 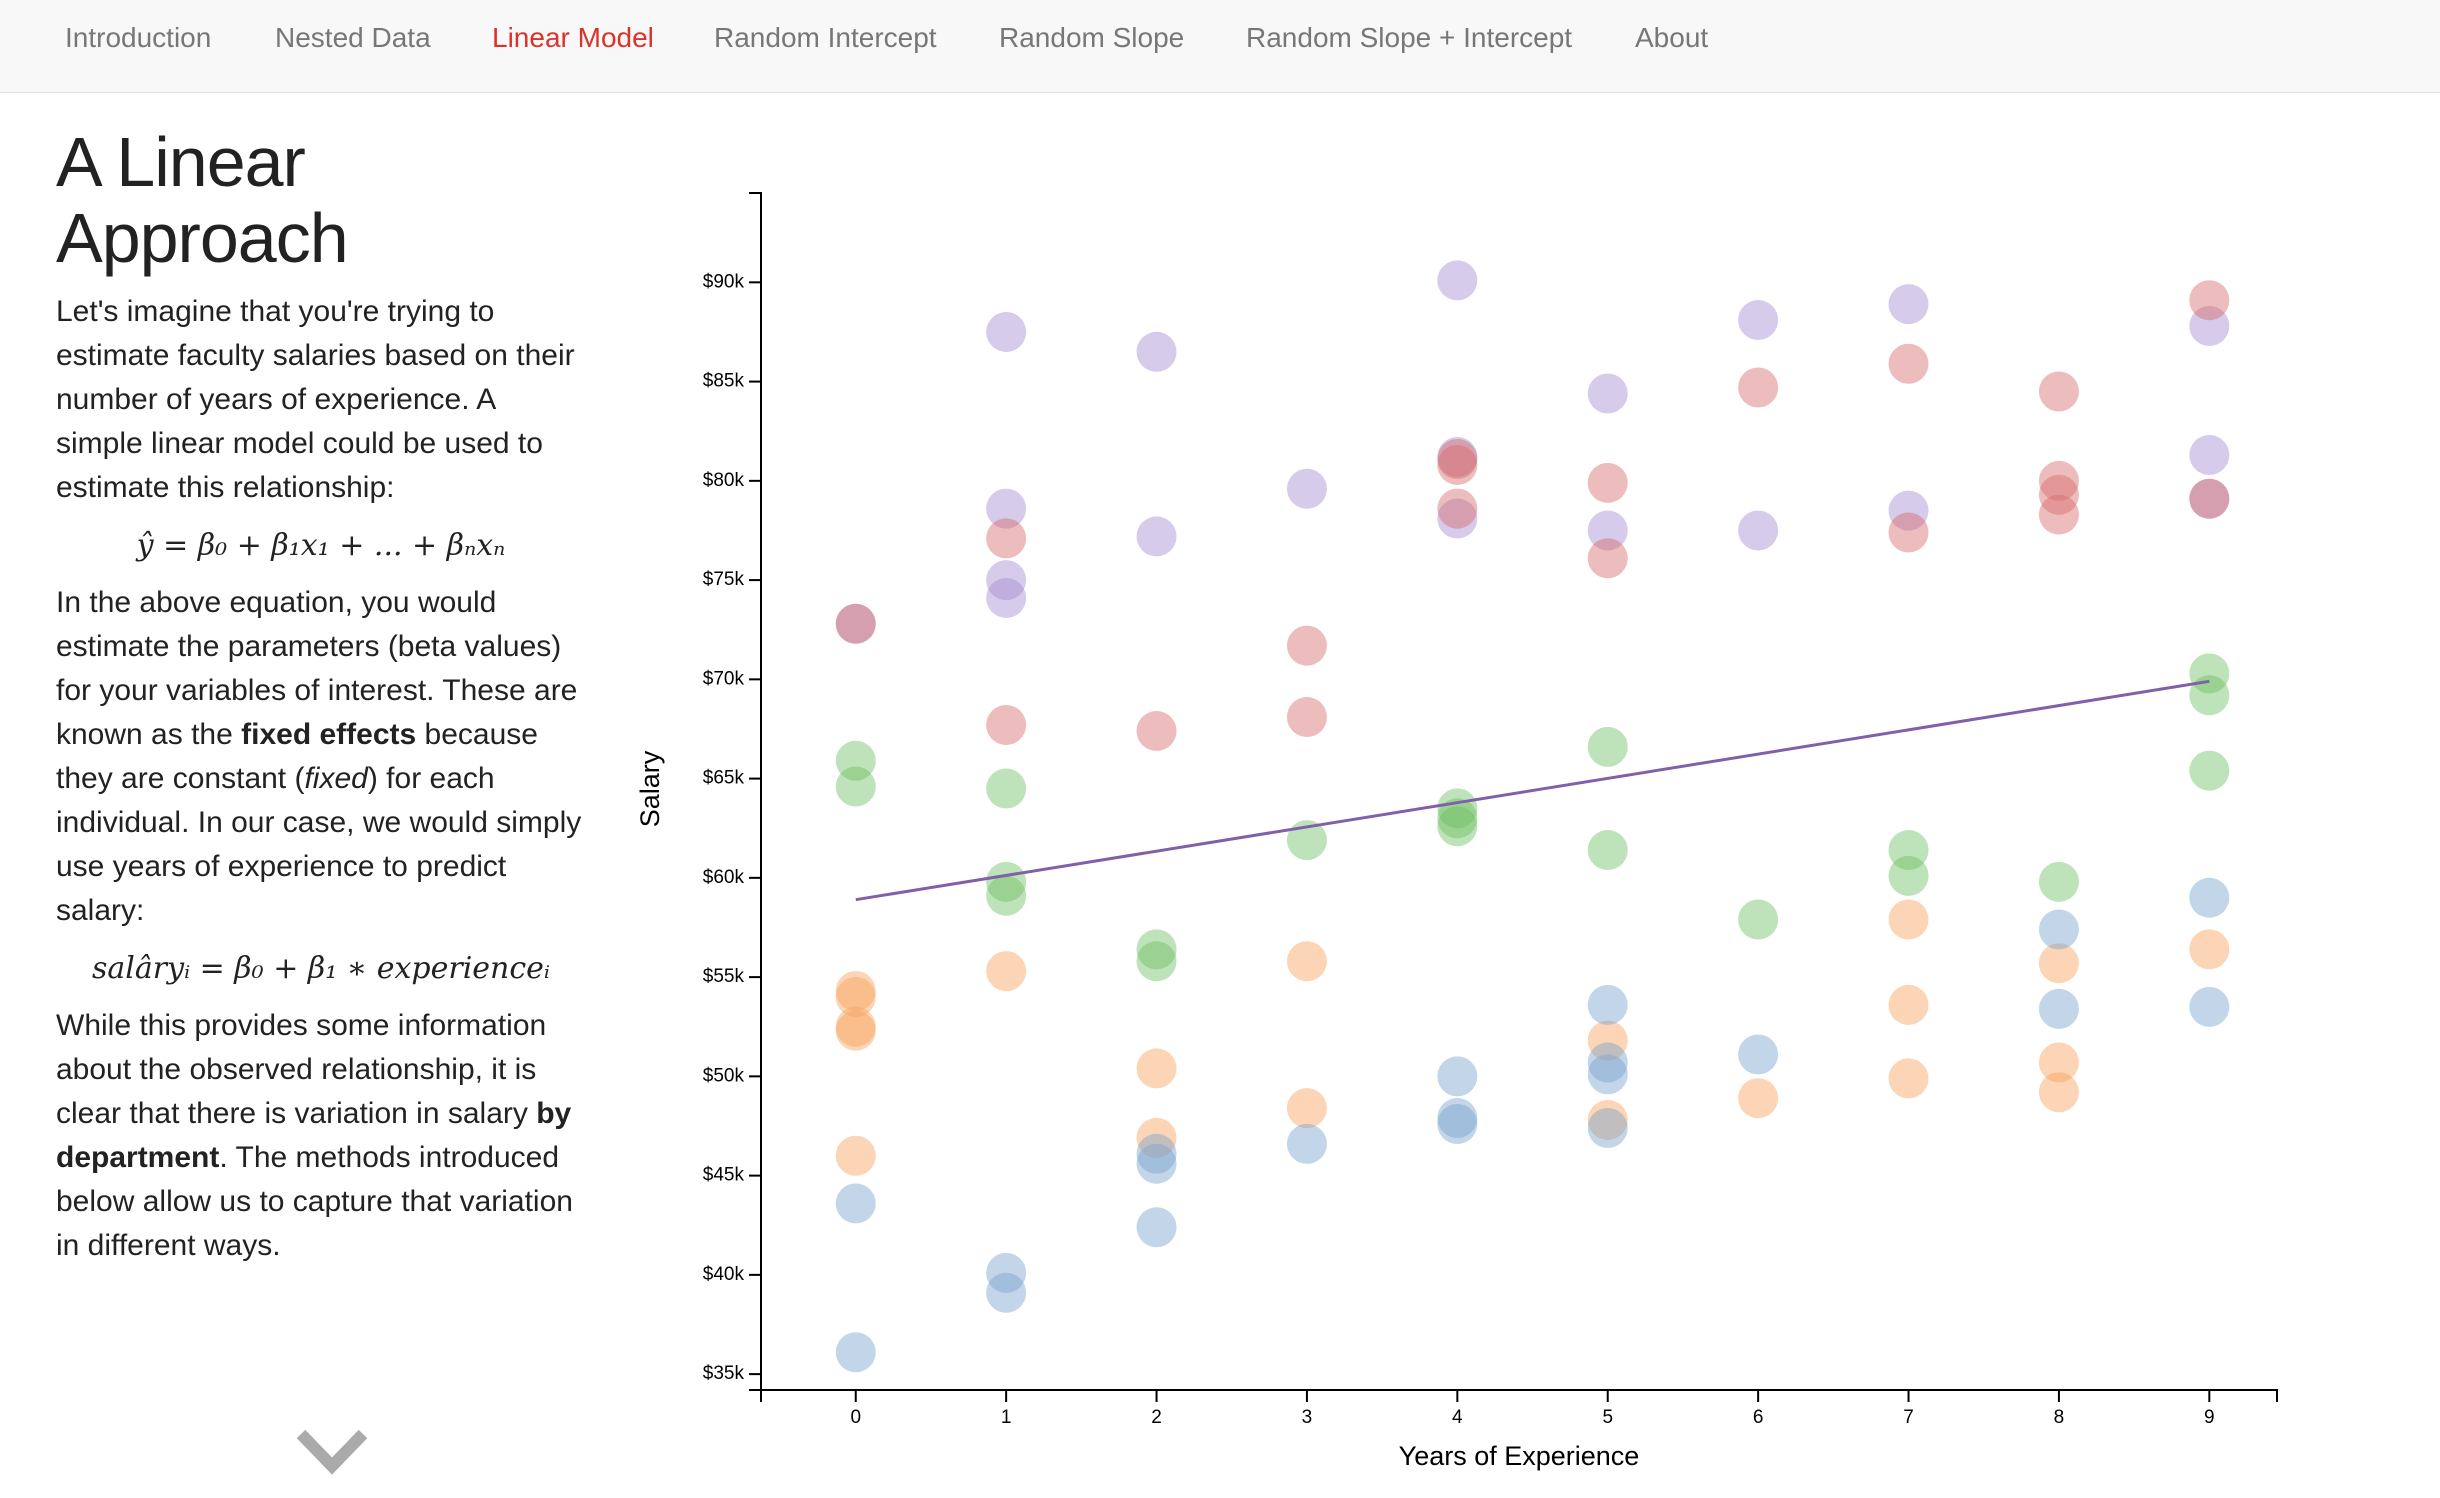 What do you see at coordinates (724, 381) in the screenshot?
I see `y-tick-label: $85k` at bounding box center [724, 381].